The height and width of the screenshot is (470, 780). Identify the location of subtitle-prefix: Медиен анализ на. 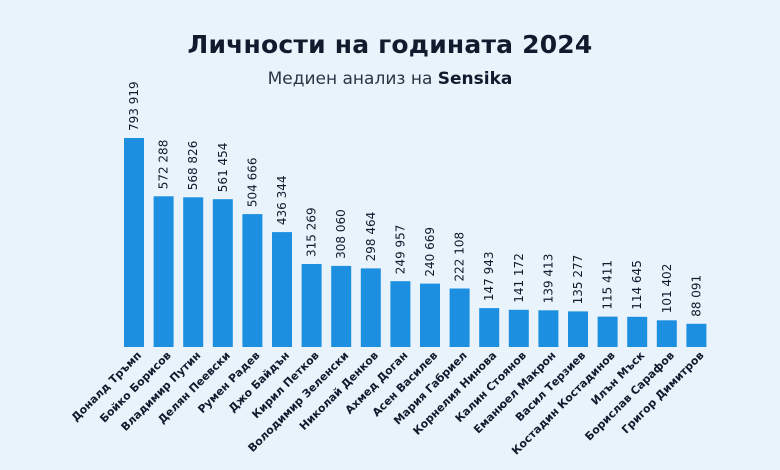
(352, 79).